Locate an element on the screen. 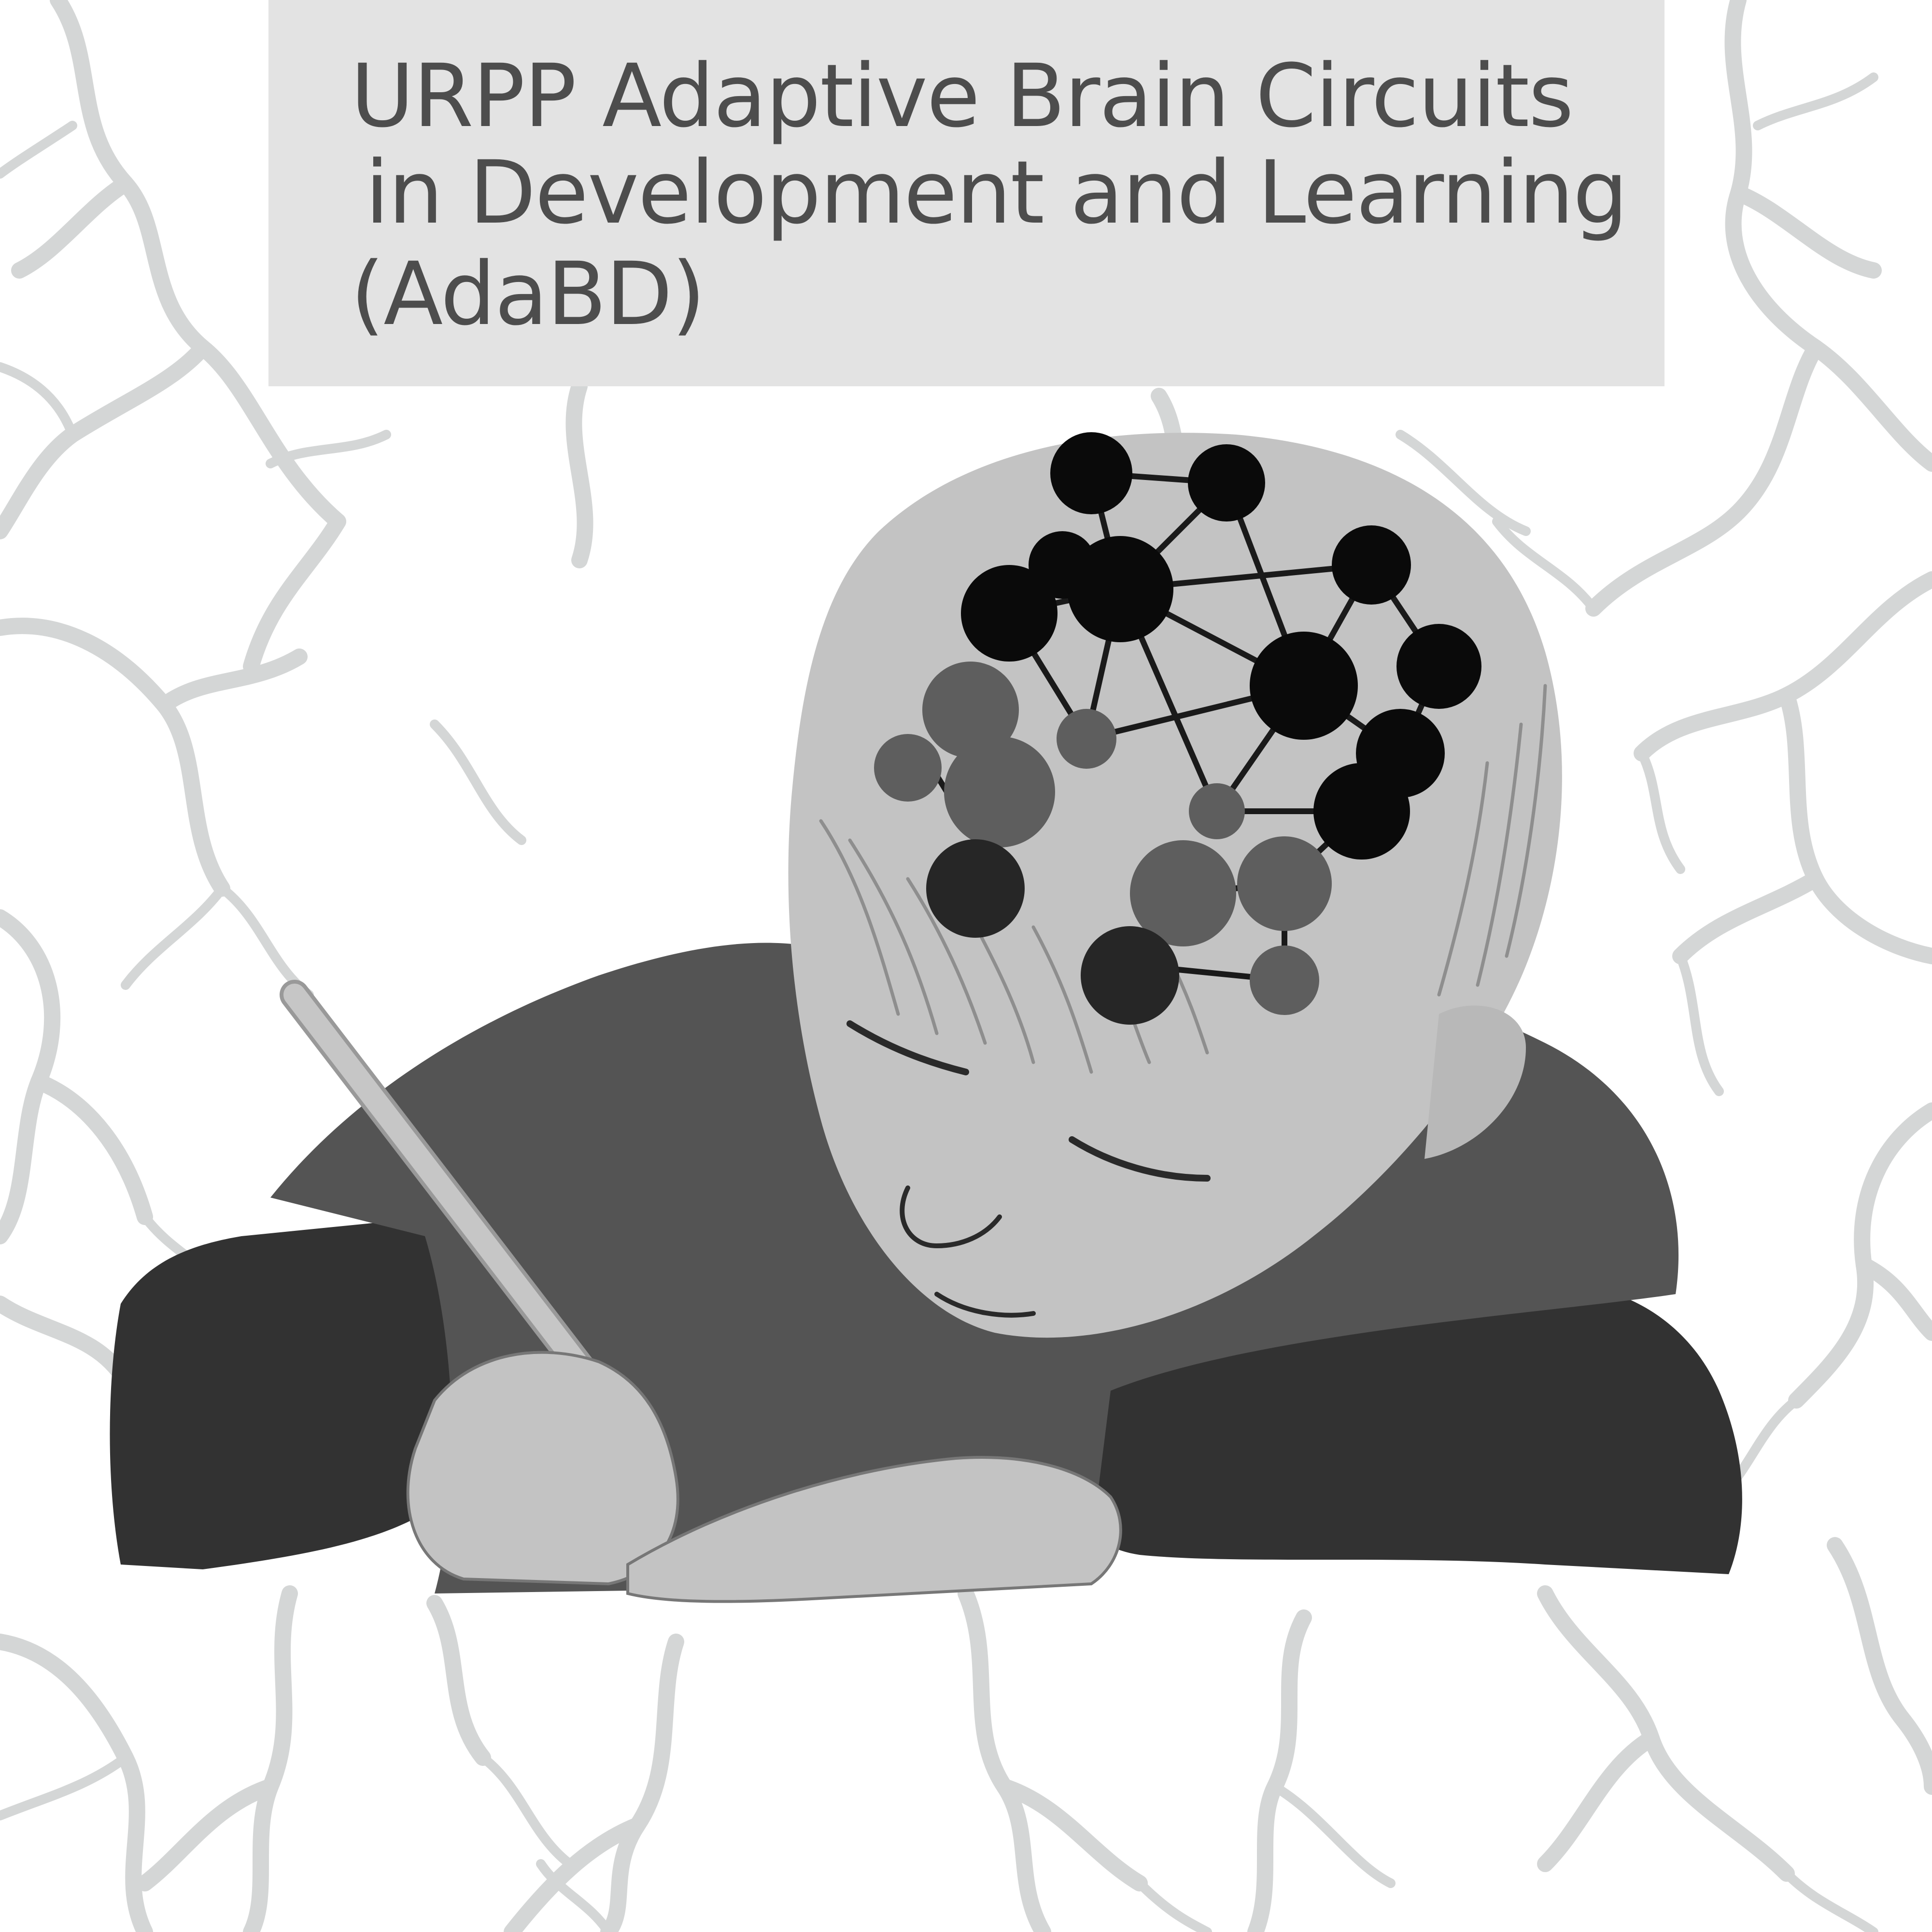  title-line-1: URPP Adaptive Brain Circuits is located at coordinates (962, 96).